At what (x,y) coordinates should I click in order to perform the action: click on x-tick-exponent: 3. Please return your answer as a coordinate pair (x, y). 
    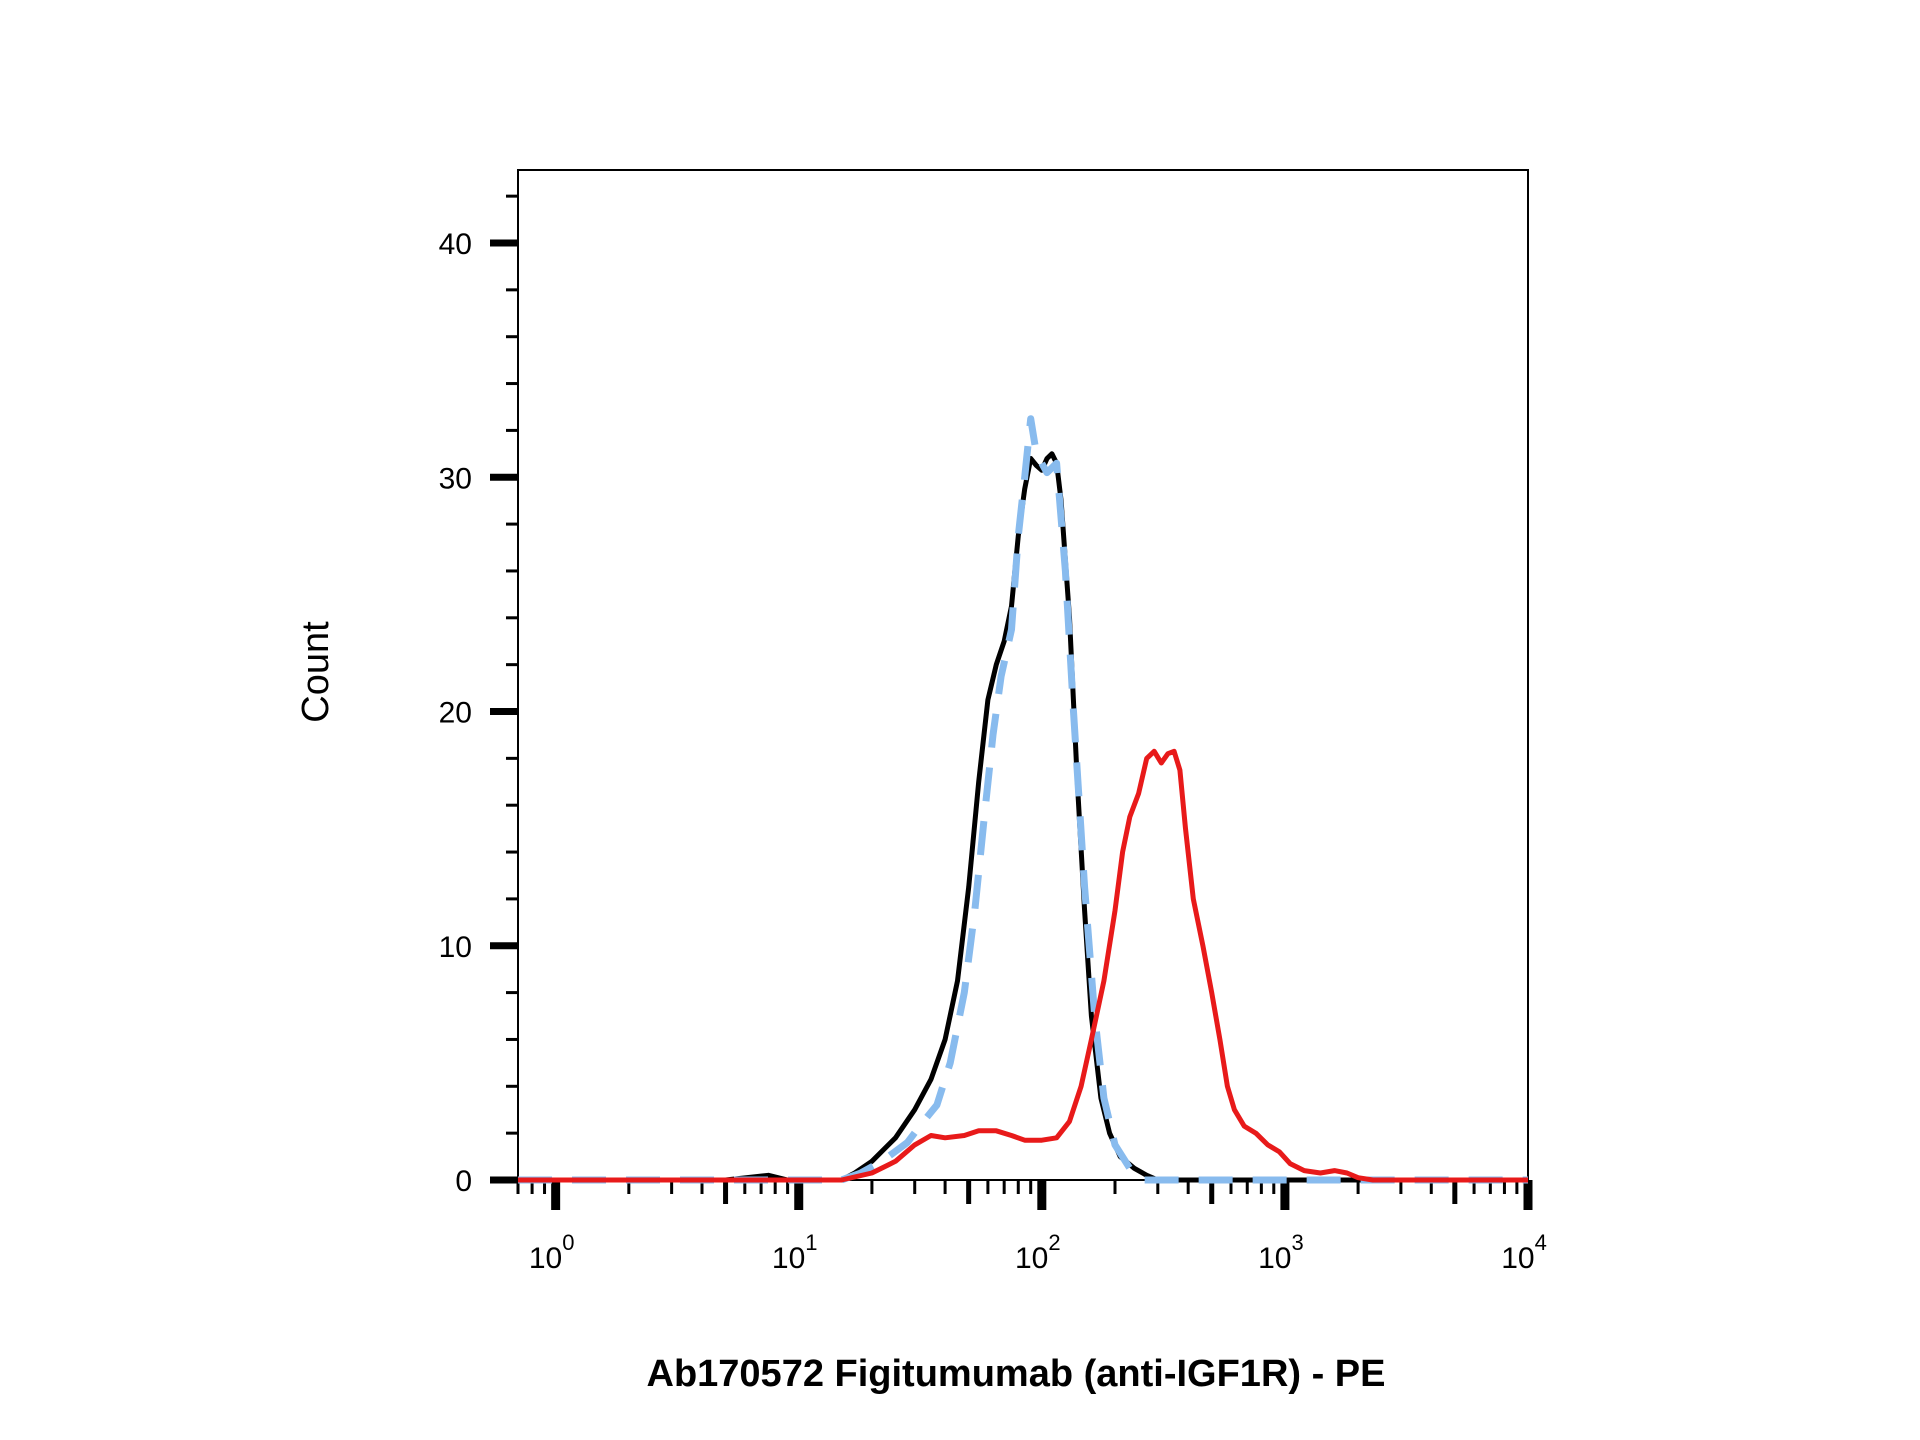
    Looking at the image, I should click on (1297, 1242).